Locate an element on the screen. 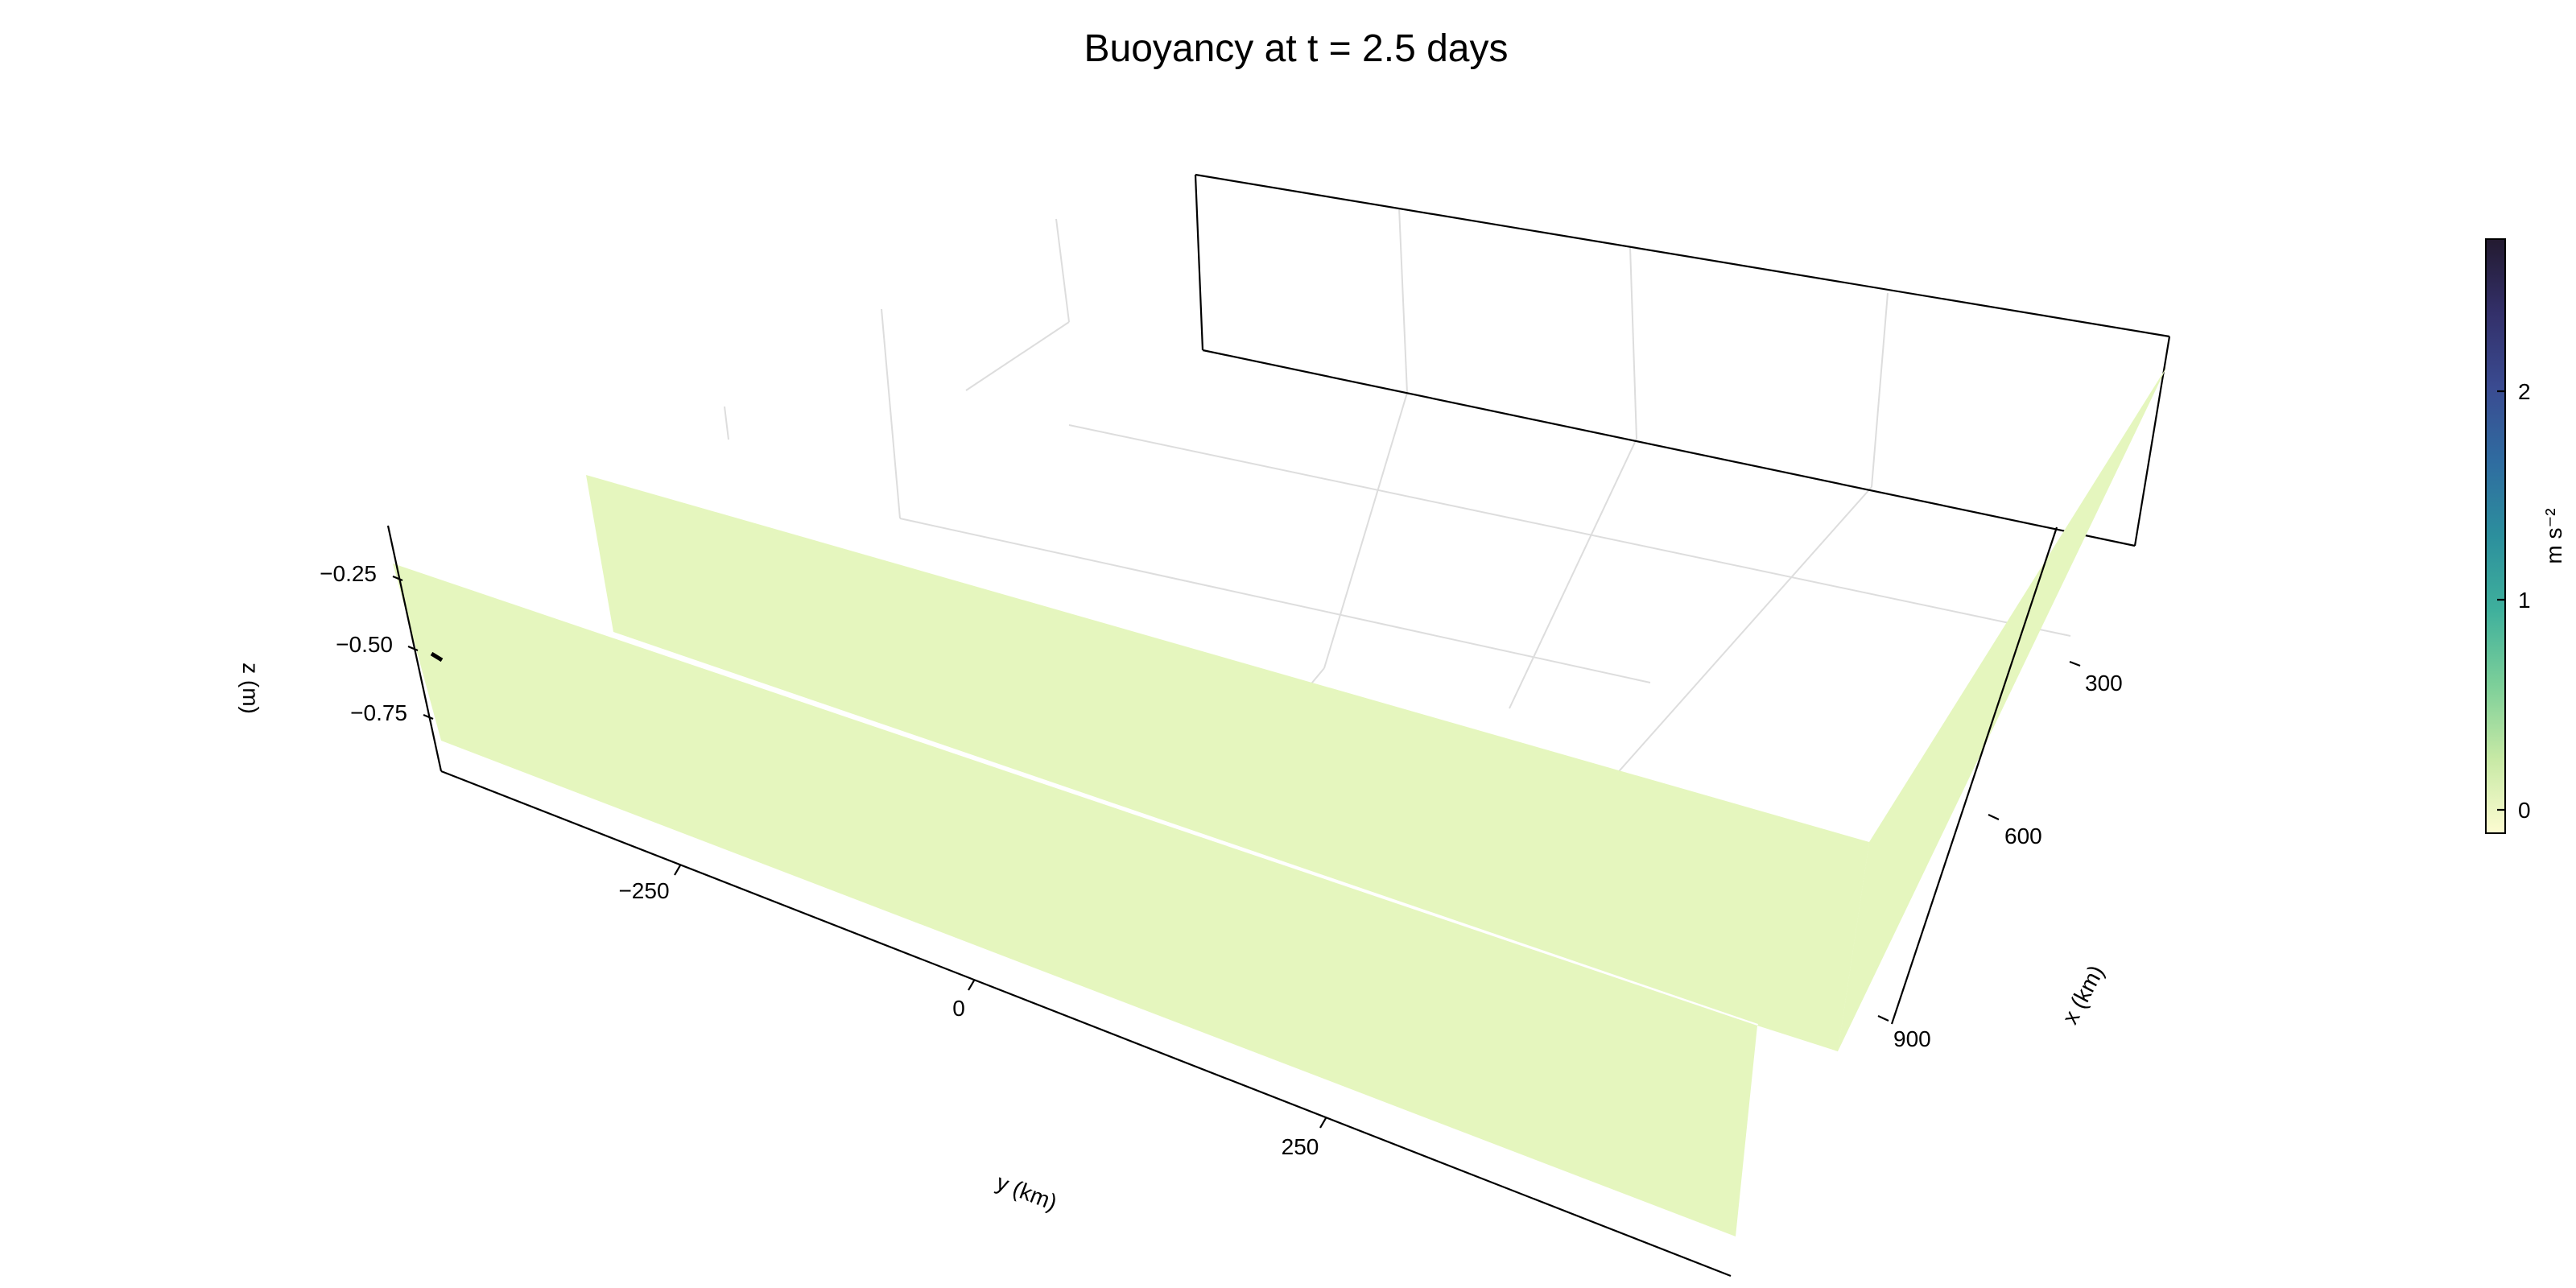 The height and width of the screenshot is (1288, 2576). y-tick-label-1: −250 is located at coordinates (643, 890).